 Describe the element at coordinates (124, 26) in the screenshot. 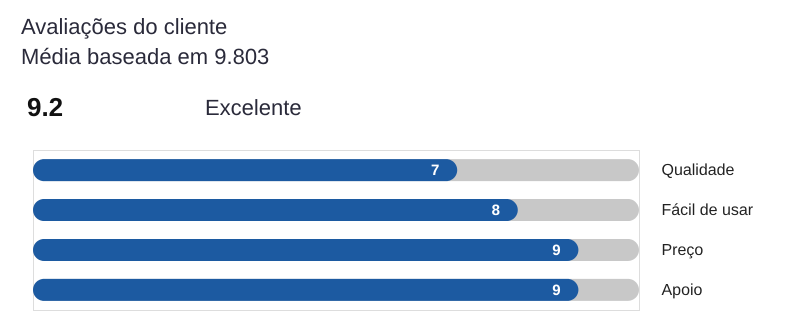

I see `chart-title: Avaliações do cliente` at that location.